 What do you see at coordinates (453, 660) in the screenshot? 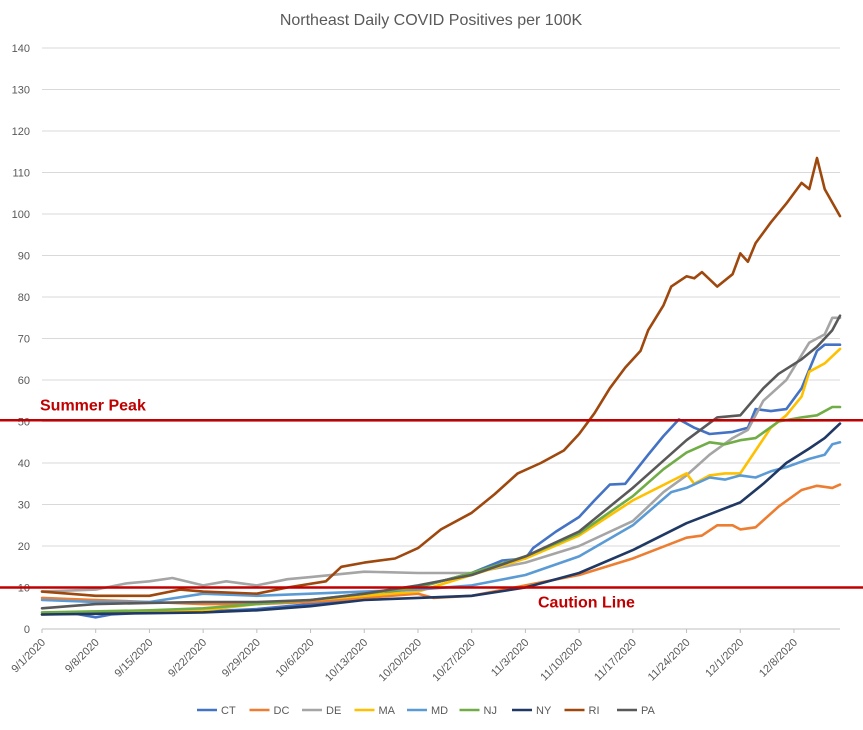
I see `x-tick-label: 10/27/2020` at bounding box center [453, 660].